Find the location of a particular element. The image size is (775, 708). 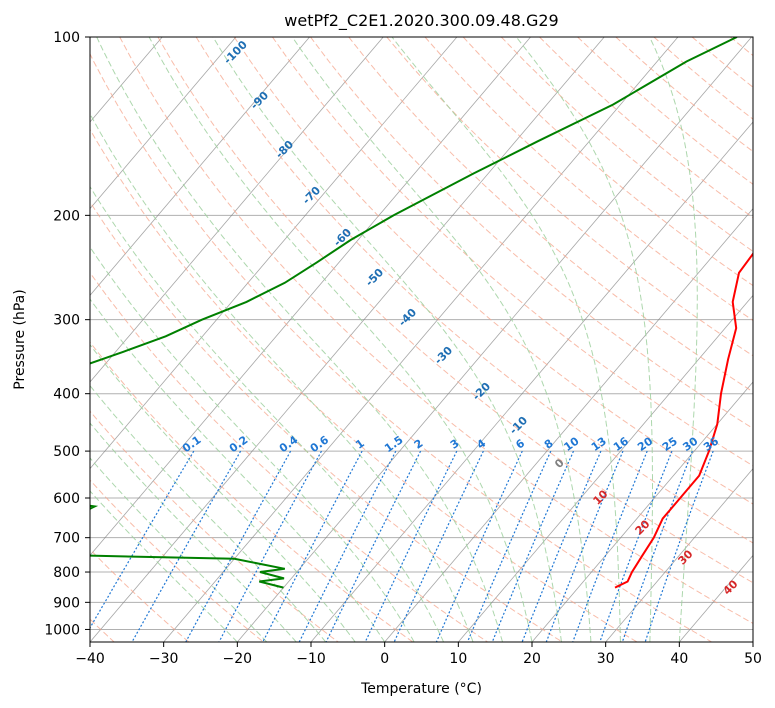

y-tick-label: 200 is located at coordinates (66, 216).